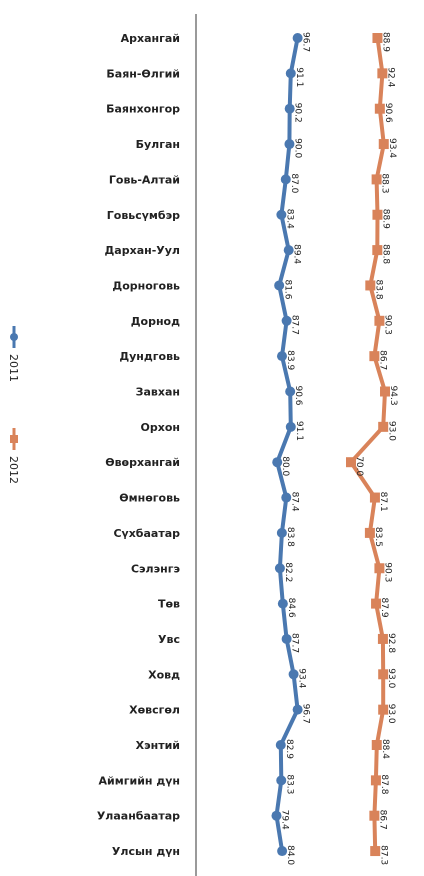 This screenshot has width=424, height=876. I want to click on category-label: Говьсүмбэр, so click(143, 215).